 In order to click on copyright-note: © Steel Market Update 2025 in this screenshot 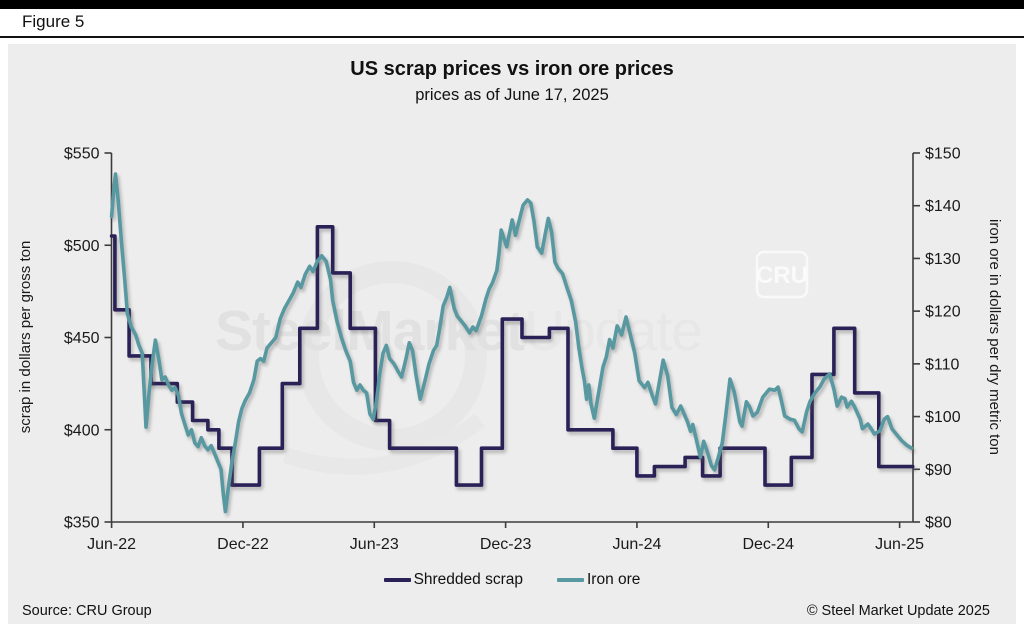, I will do `click(898, 611)`.